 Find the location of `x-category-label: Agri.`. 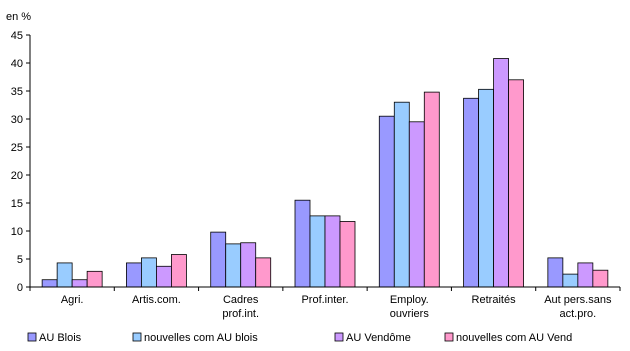

x-category-label: Agri. is located at coordinates (72, 300).